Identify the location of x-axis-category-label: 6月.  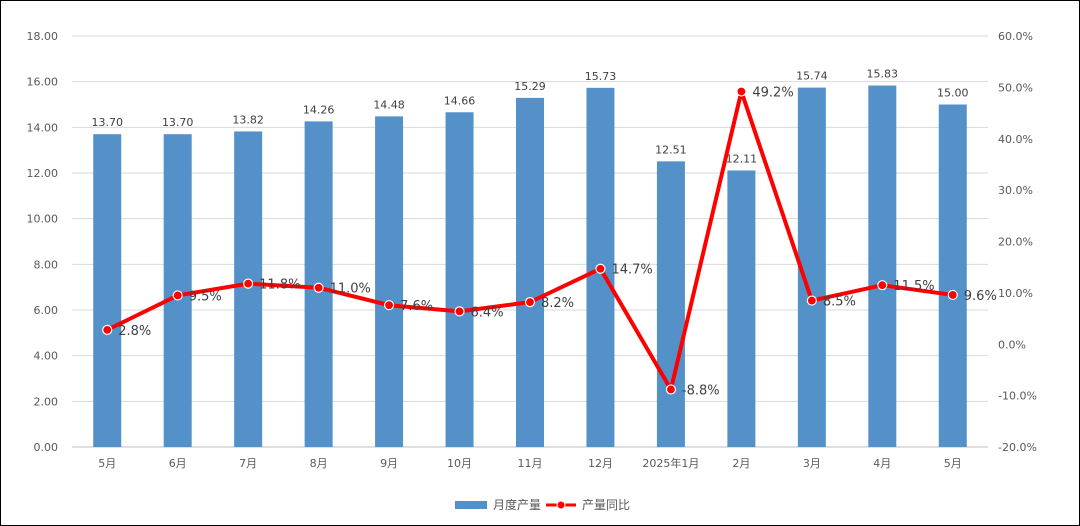
(178, 463).